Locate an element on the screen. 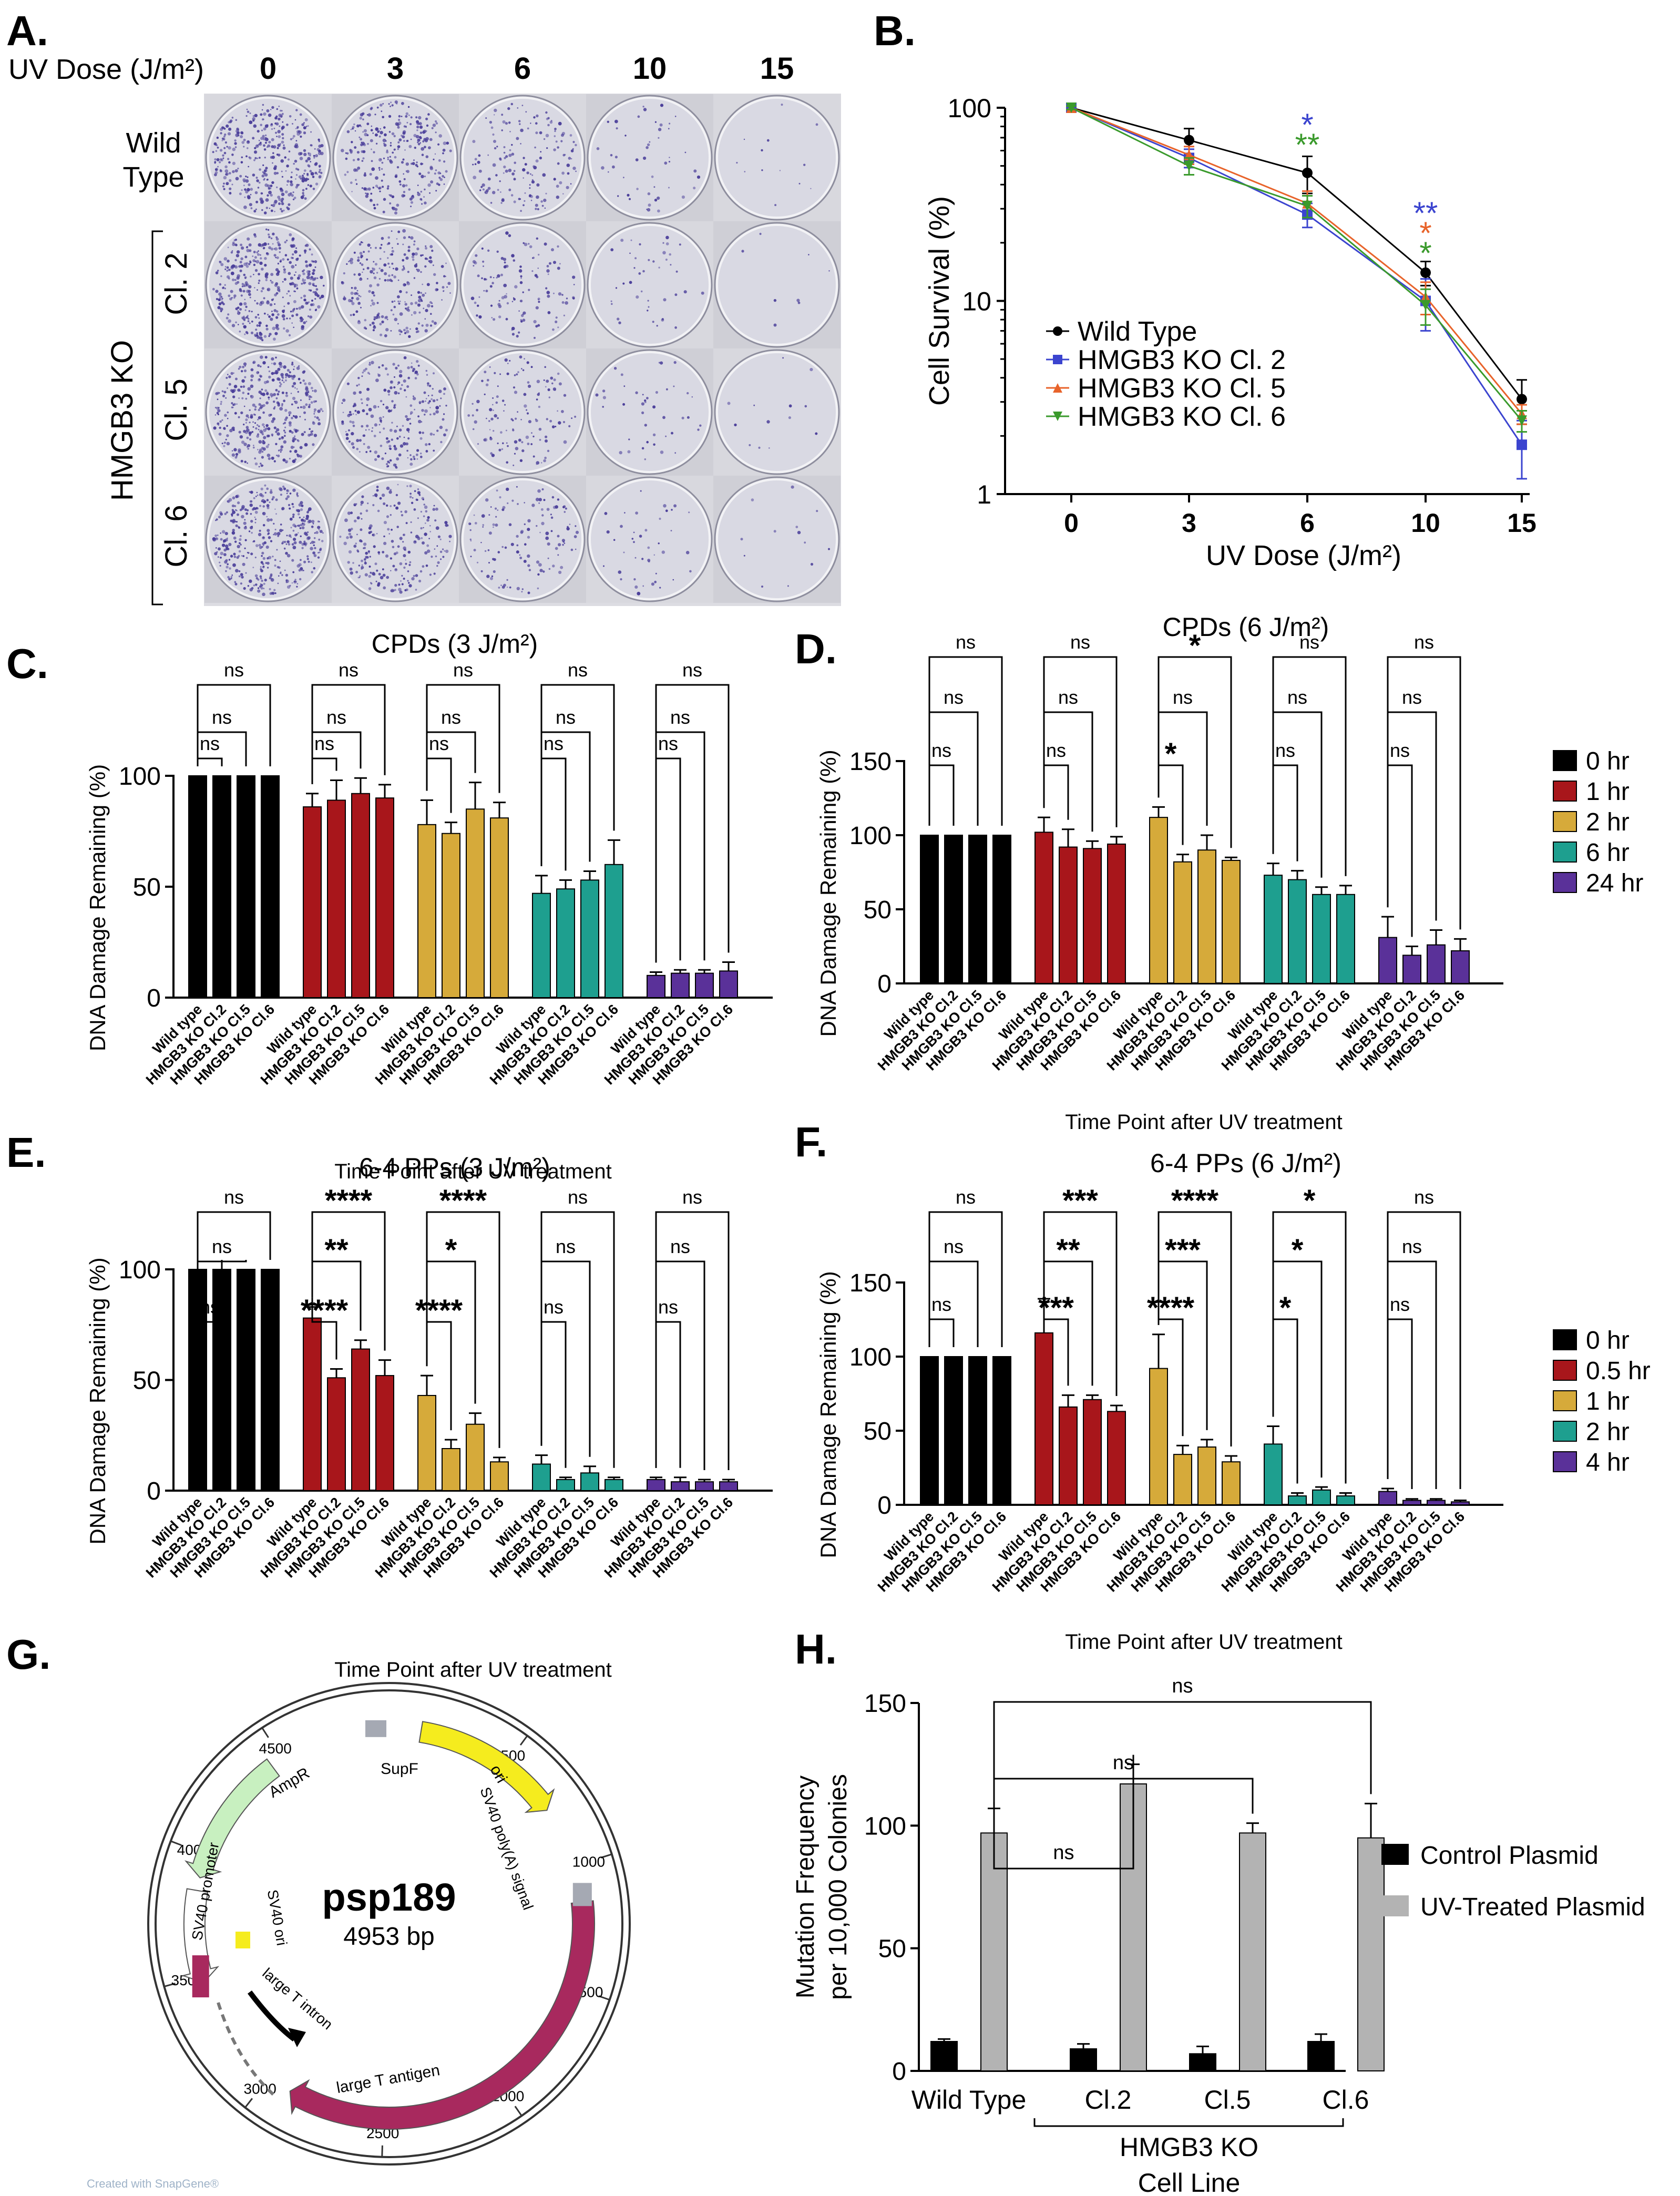 The height and width of the screenshot is (2196, 1680). significance-label: ns is located at coordinates (1309, 642).